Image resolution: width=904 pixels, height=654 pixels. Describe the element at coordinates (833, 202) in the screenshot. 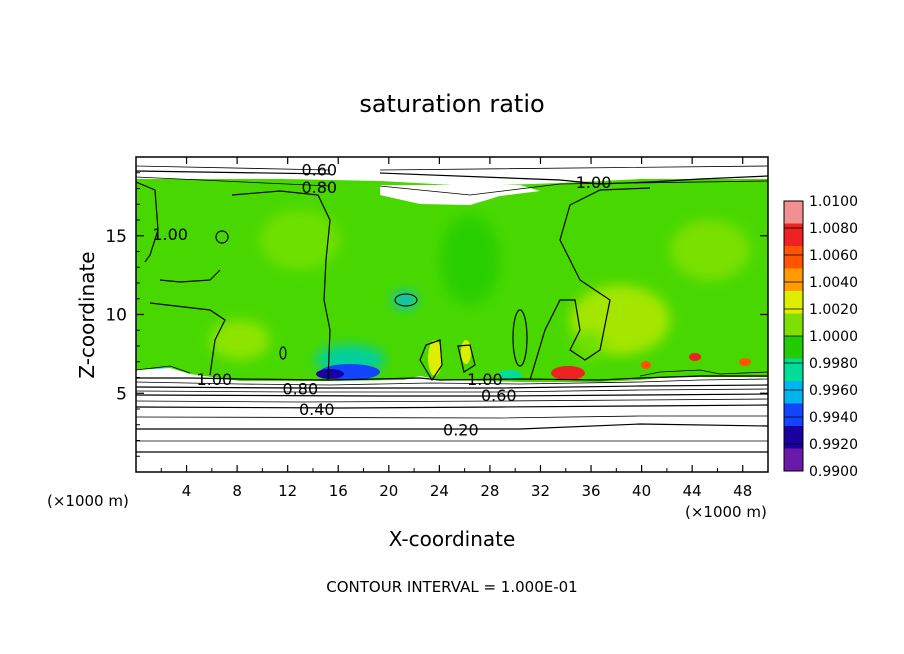

I see `colorbar-label-0: 1.0100` at that location.